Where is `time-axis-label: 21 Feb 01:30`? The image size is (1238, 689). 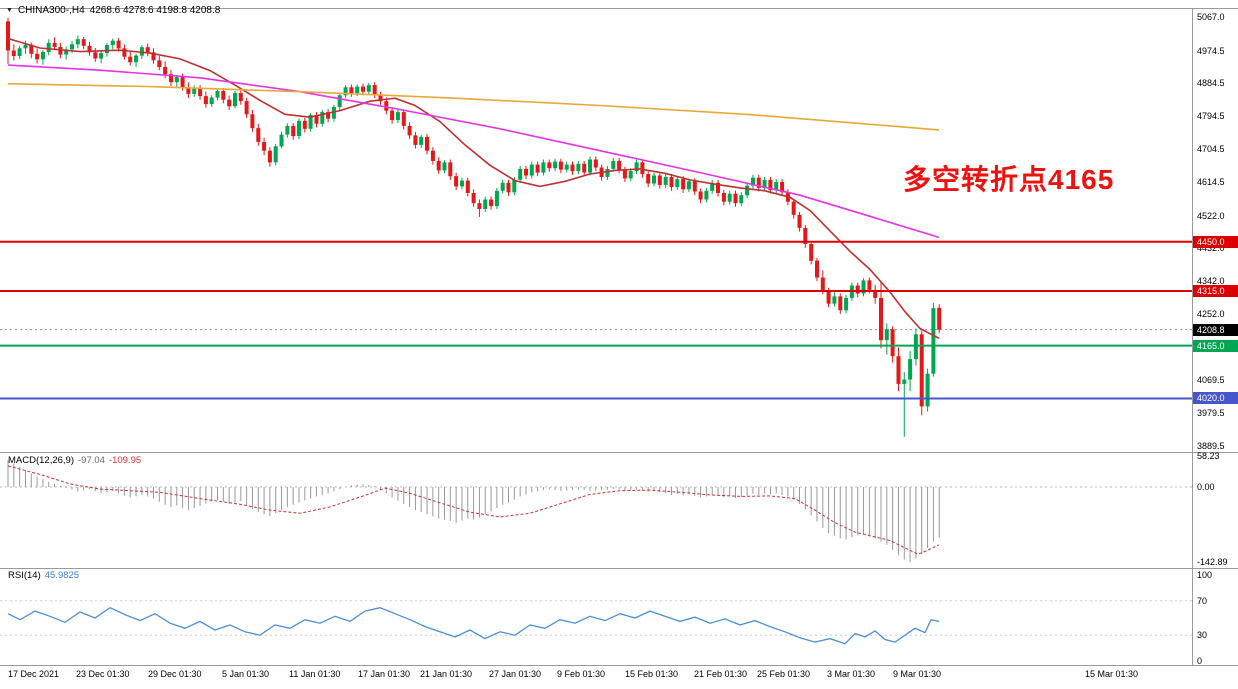
time-axis-label: 21 Feb 01:30 is located at coordinates (721, 674).